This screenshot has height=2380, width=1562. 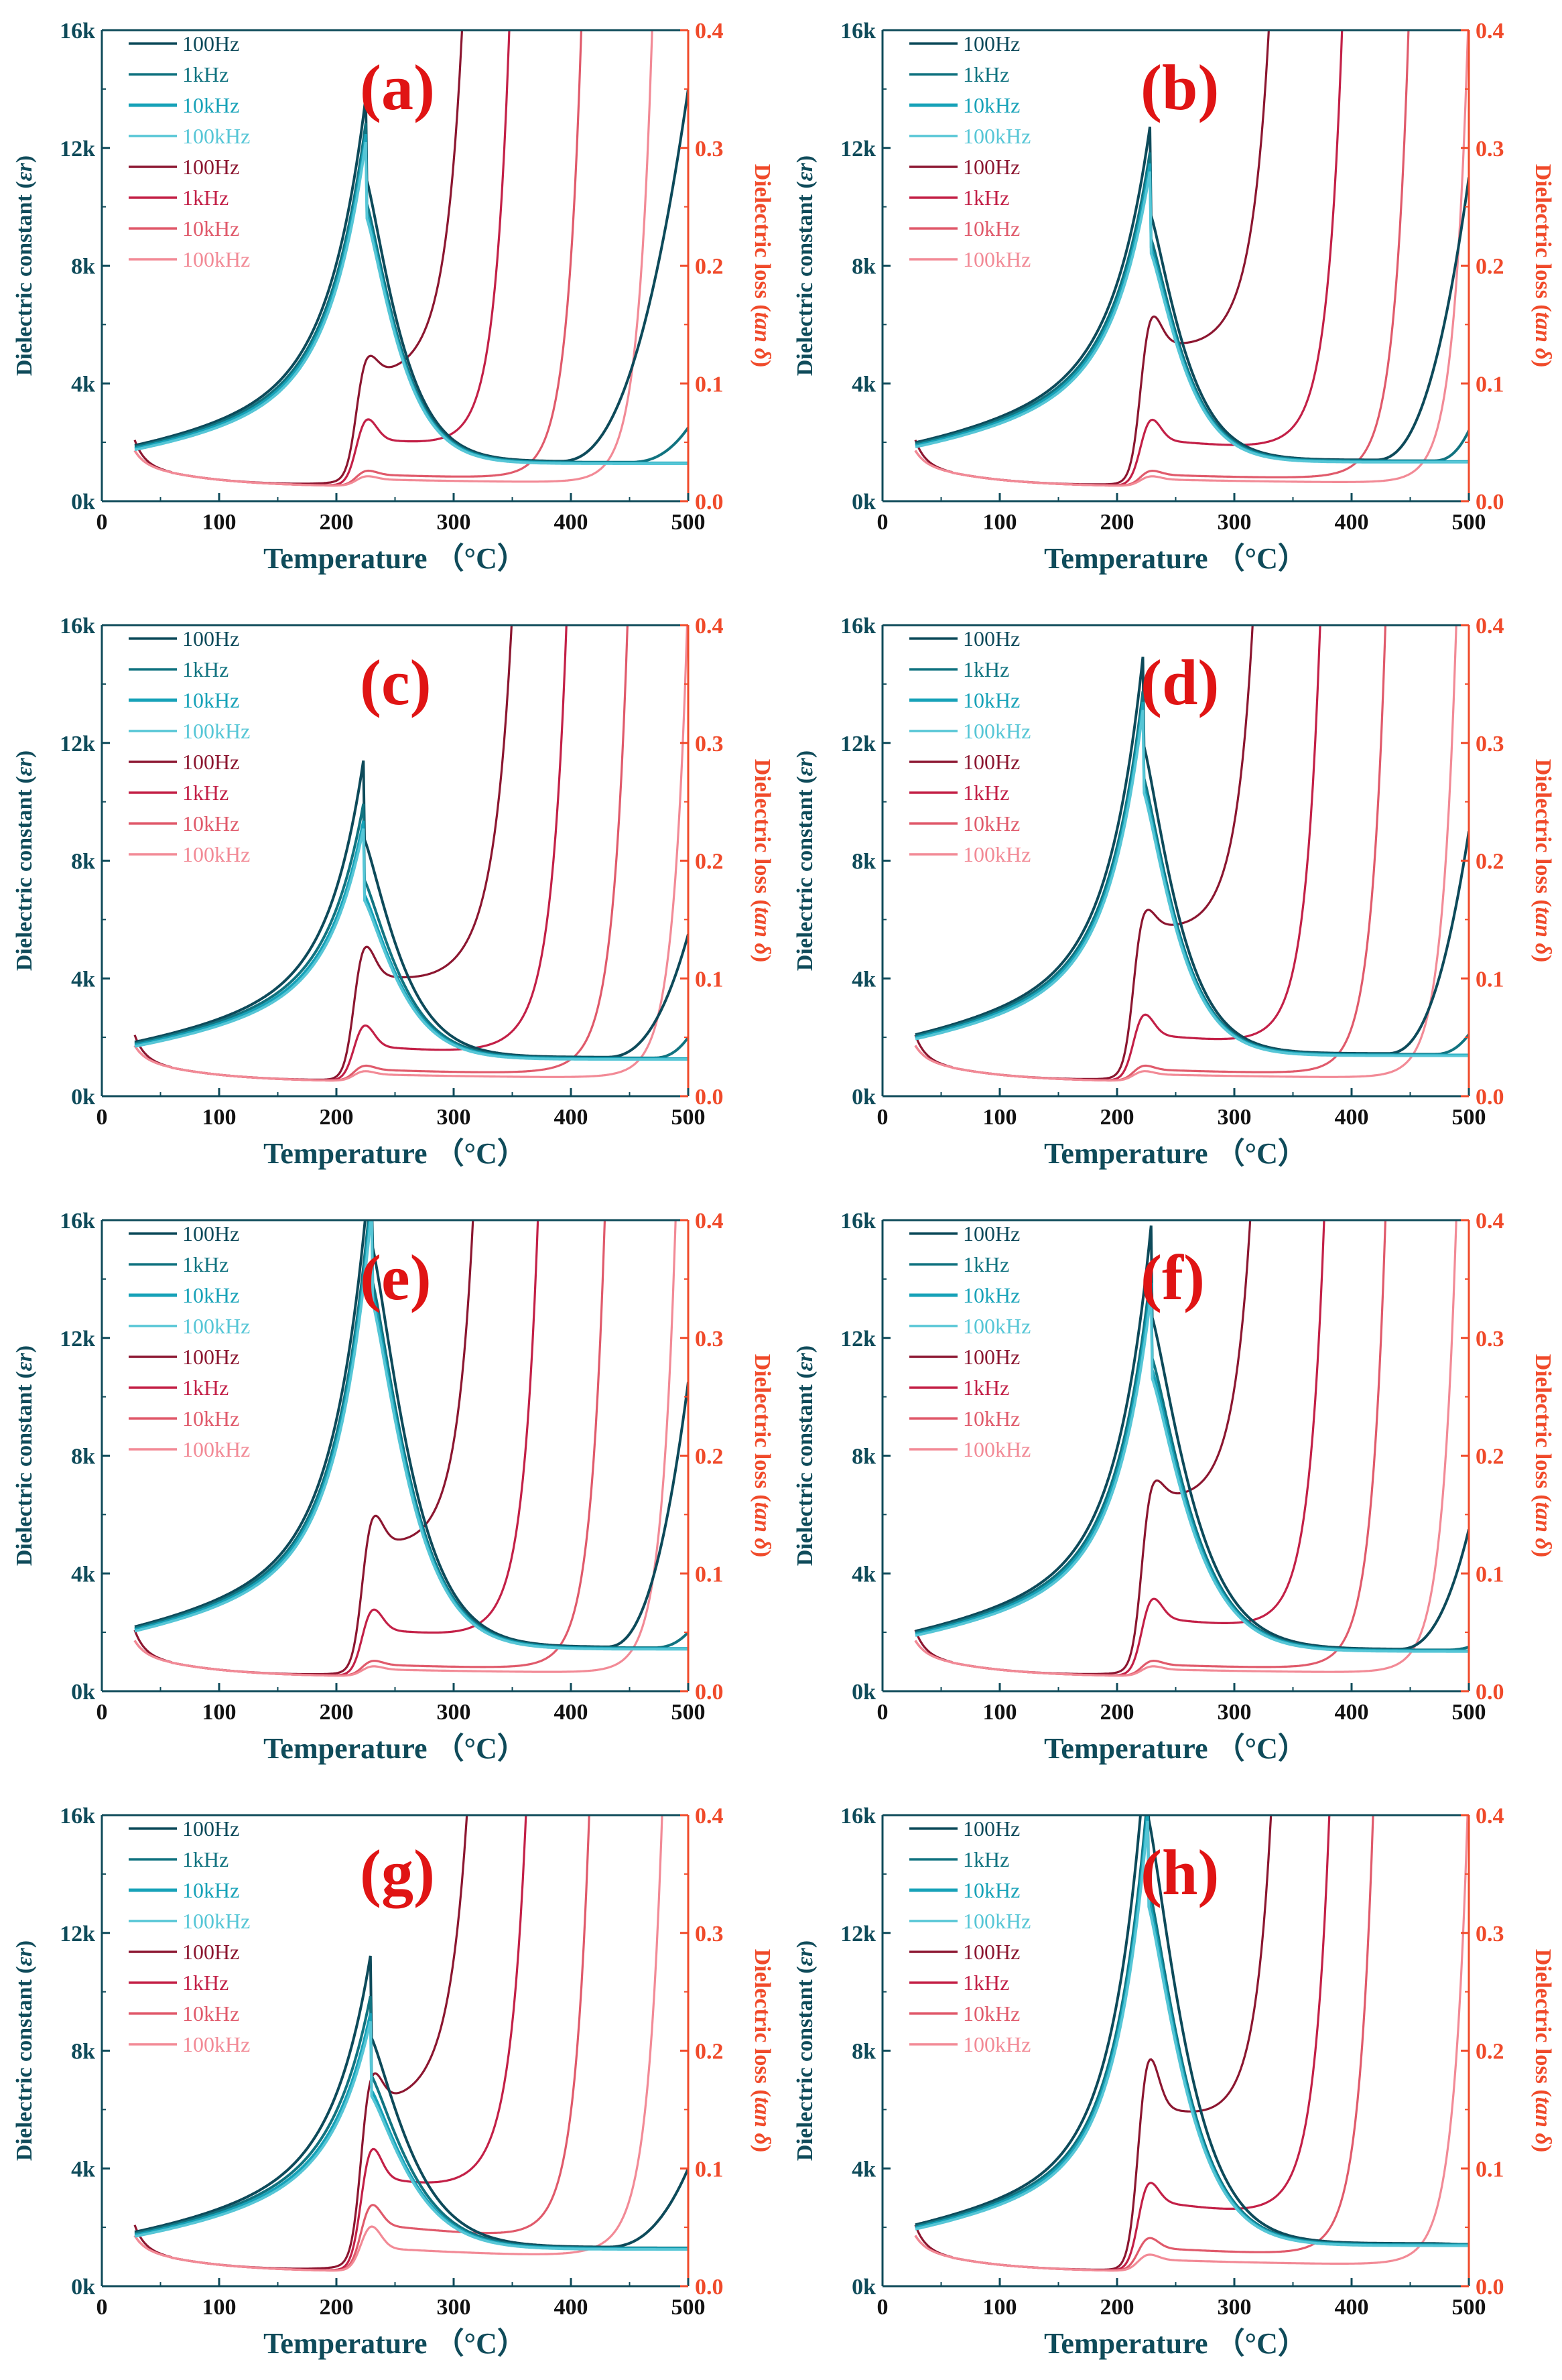 What do you see at coordinates (411, 1435) in the screenshot?
I see `eps-series-100kHz` at bounding box center [411, 1435].